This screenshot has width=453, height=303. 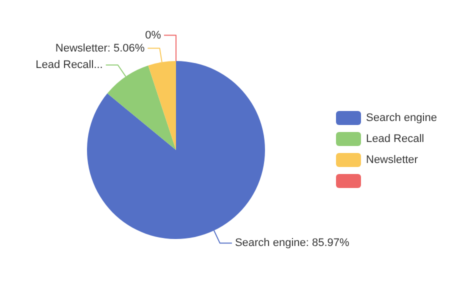 What do you see at coordinates (100, 48) in the screenshot?
I see `data-label: Newsletter: 5.06%` at bounding box center [100, 48].